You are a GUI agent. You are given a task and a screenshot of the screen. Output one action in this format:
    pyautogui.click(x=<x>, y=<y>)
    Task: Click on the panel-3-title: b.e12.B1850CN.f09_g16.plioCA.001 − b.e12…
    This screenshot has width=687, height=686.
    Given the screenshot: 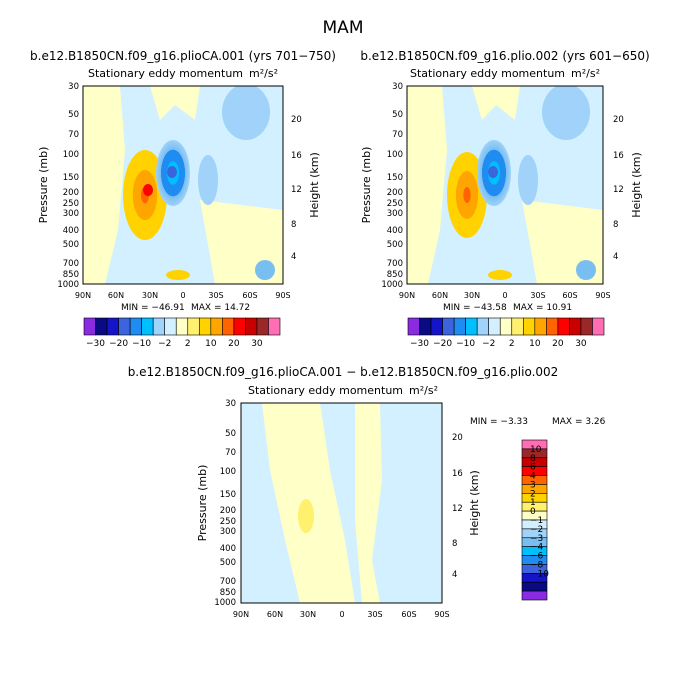 What is the action you would take?
    pyautogui.click(x=343, y=372)
    